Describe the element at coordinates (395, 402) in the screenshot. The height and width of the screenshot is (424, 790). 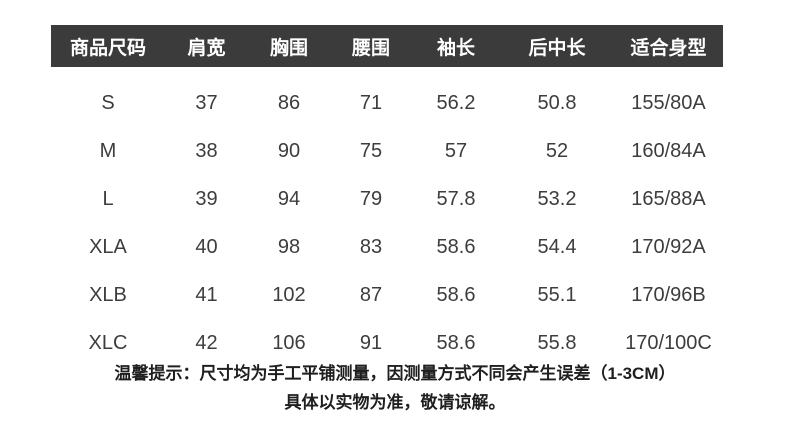
I see `note-line-2: 具体以实物为准，敬请谅解。` at that location.